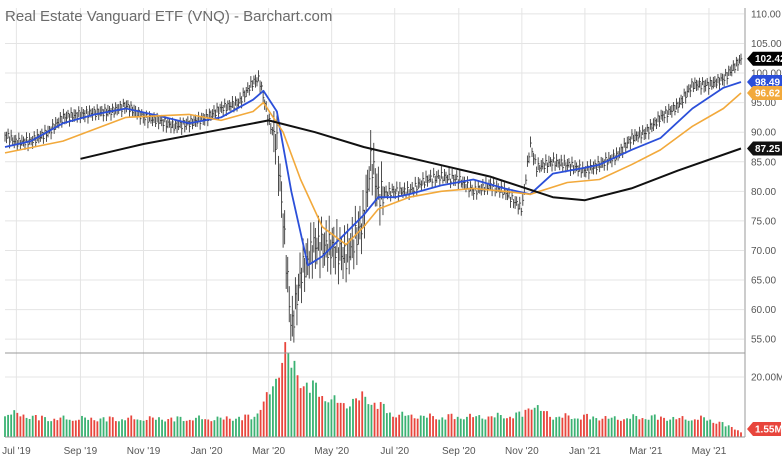 This screenshot has width=782, height=463. Describe the element at coordinates (764, 429) in the screenshot. I see `volume-last-value-tag` at that location.